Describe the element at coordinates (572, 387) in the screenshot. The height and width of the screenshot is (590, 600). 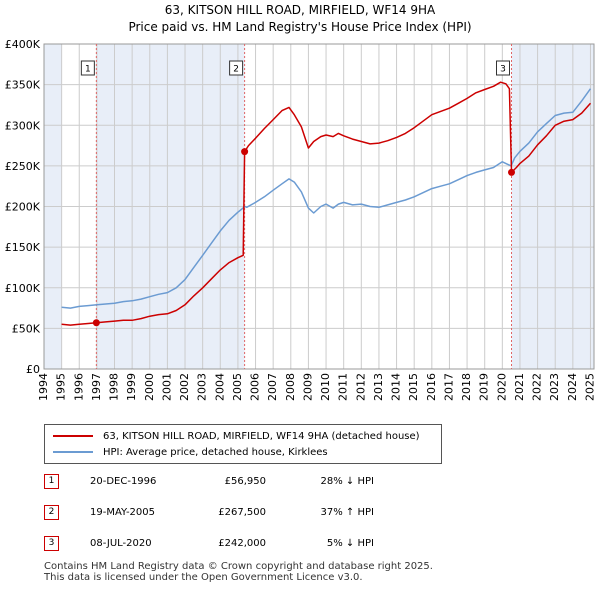
I see `x-tick-label: 2024` at that location.